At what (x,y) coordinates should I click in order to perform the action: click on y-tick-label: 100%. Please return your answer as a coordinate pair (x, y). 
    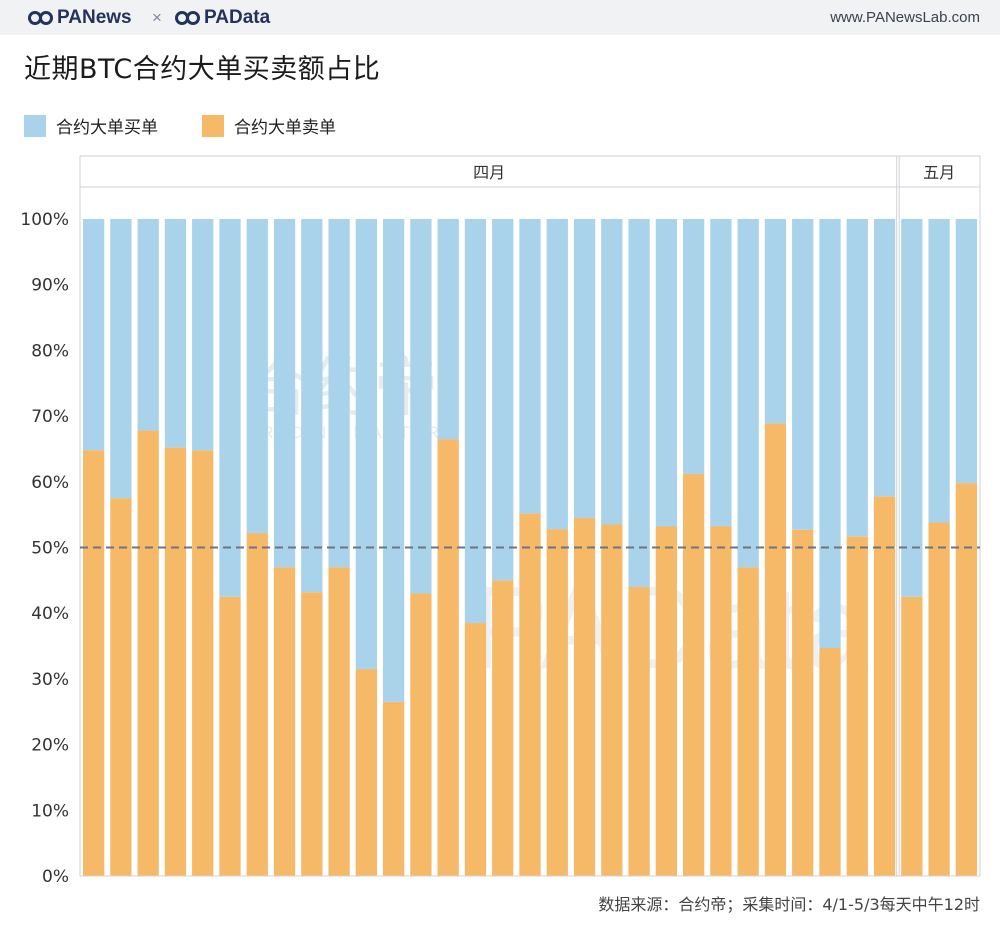
    Looking at the image, I should click on (44, 220).